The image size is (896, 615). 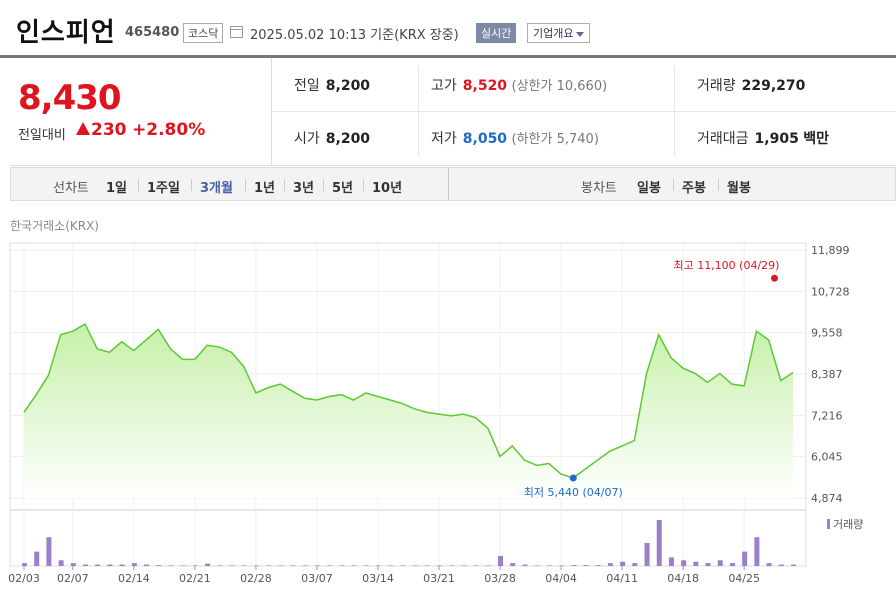 What do you see at coordinates (343, 188) in the screenshot?
I see `period-5y: 5년` at bounding box center [343, 188].